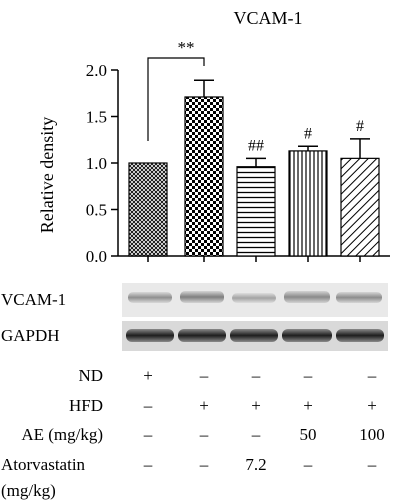 The height and width of the screenshot is (500, 400). I want to click on y-tick-label: 0.5, so click(96, 210).